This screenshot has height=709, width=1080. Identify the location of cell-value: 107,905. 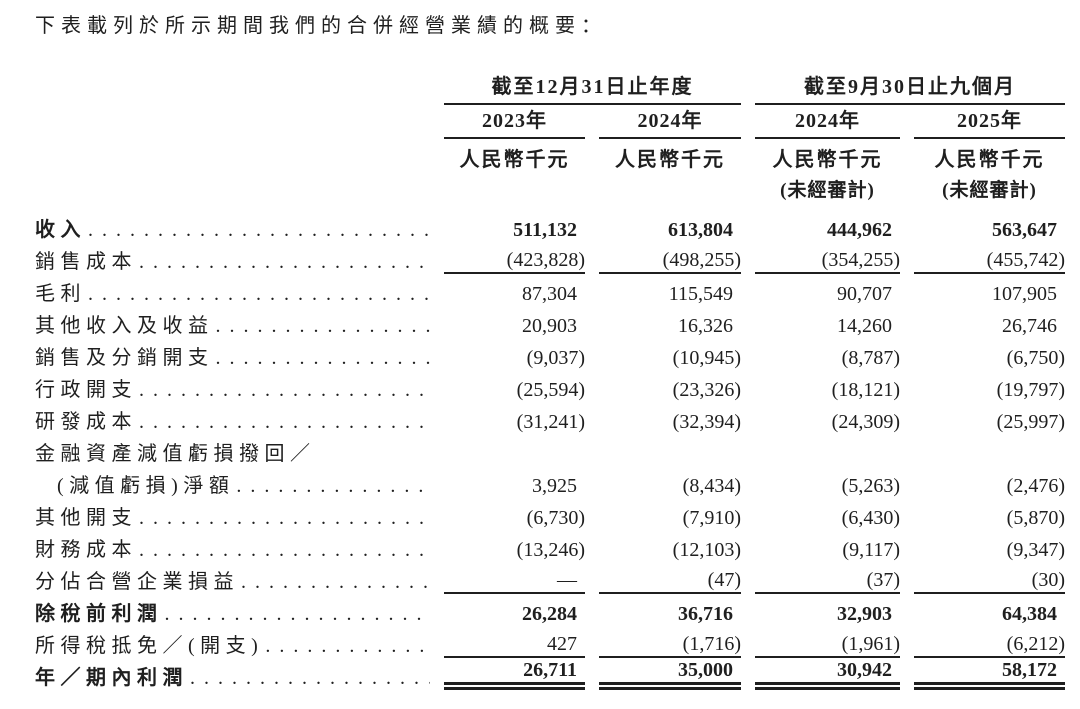
(1024, 294).